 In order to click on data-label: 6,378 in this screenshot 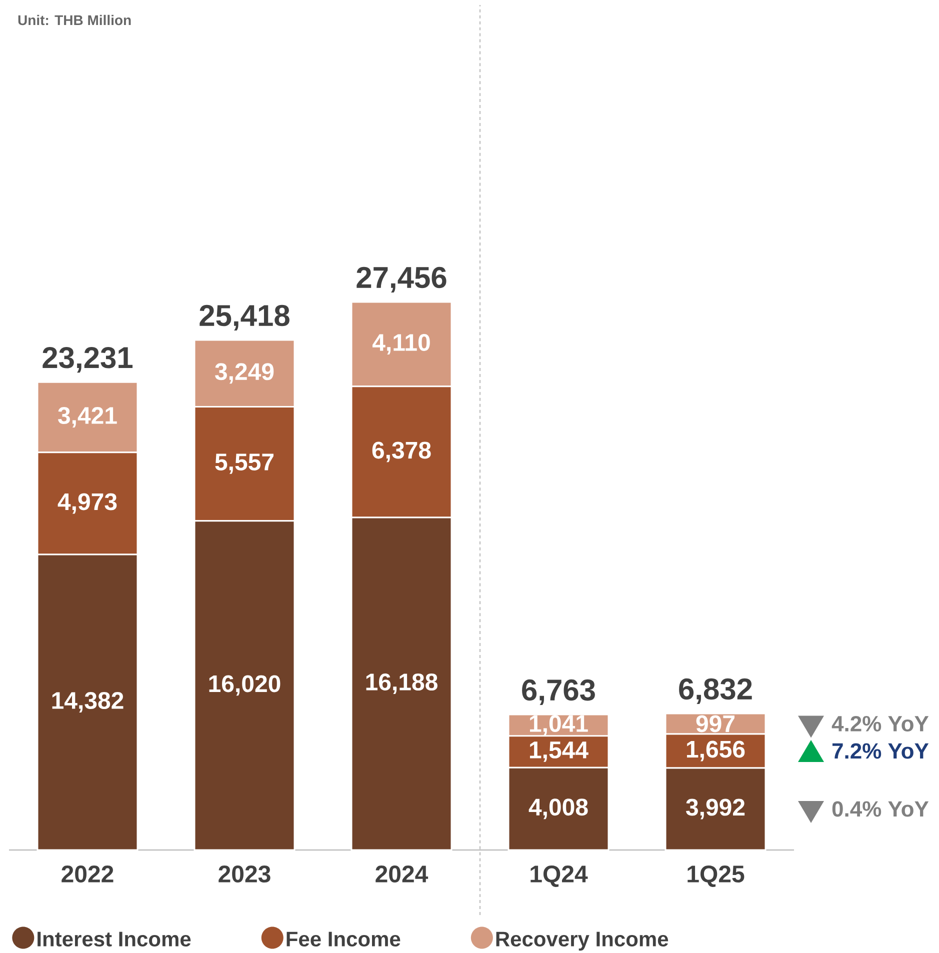, I will do `click(401, 452)`.